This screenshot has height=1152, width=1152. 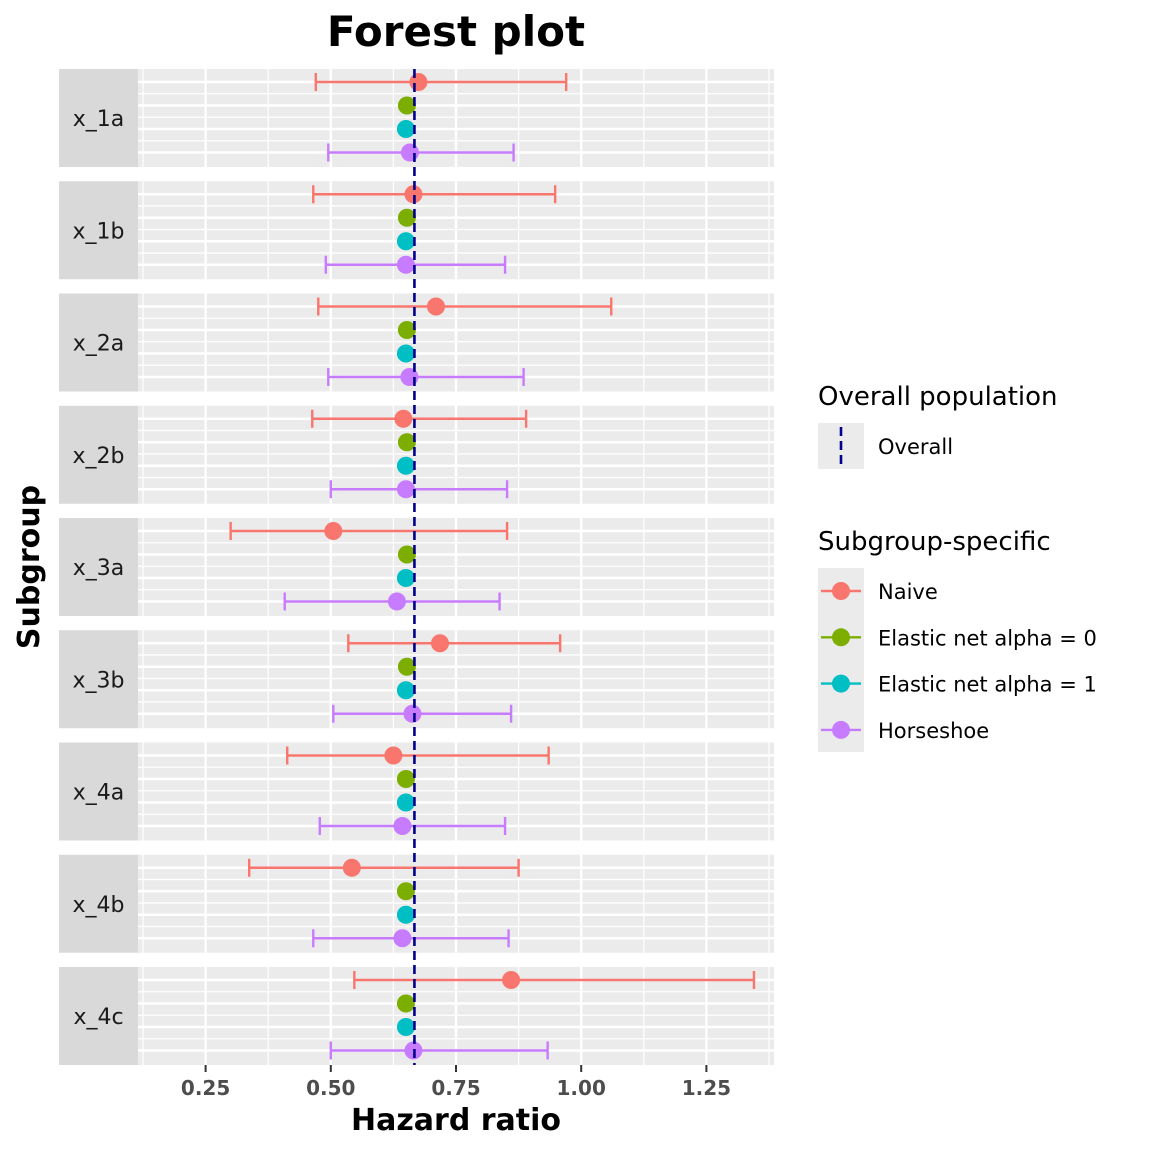 What do you see at coordinates (987, 685) in the screenshot?
I see `legend-label-series: Elastic net alpha = 1` at bounding box center [987, 685].